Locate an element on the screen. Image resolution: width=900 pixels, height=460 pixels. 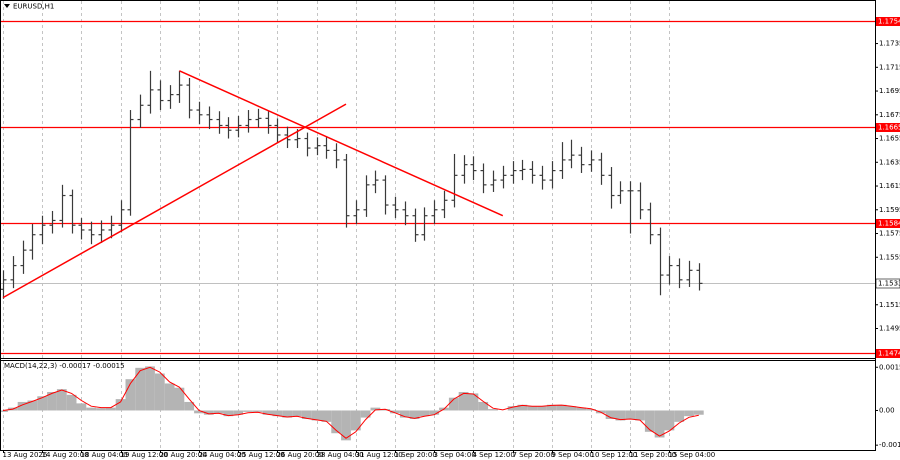
x-tick-label: 15 Sep 04:00 is located at coordinates (692, 455).